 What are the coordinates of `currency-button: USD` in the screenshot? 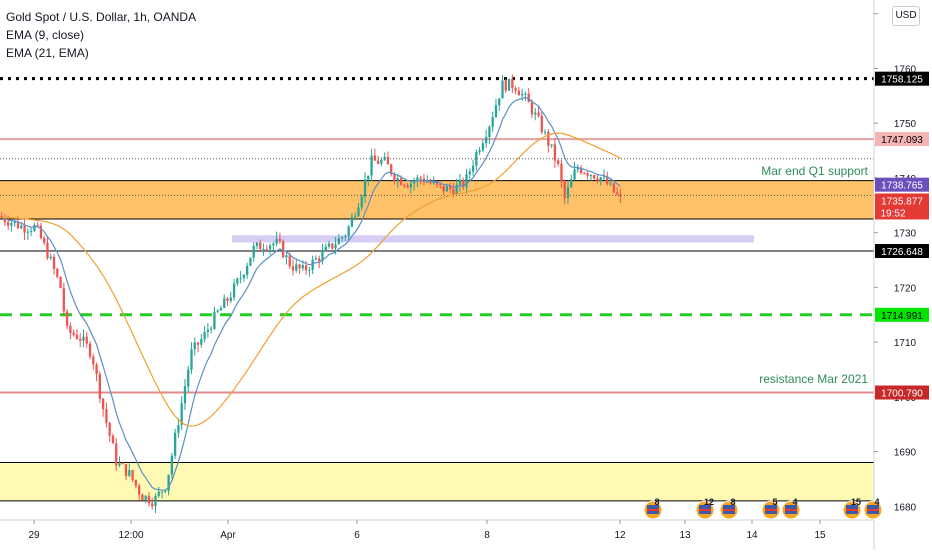 It's located at (906, 16).